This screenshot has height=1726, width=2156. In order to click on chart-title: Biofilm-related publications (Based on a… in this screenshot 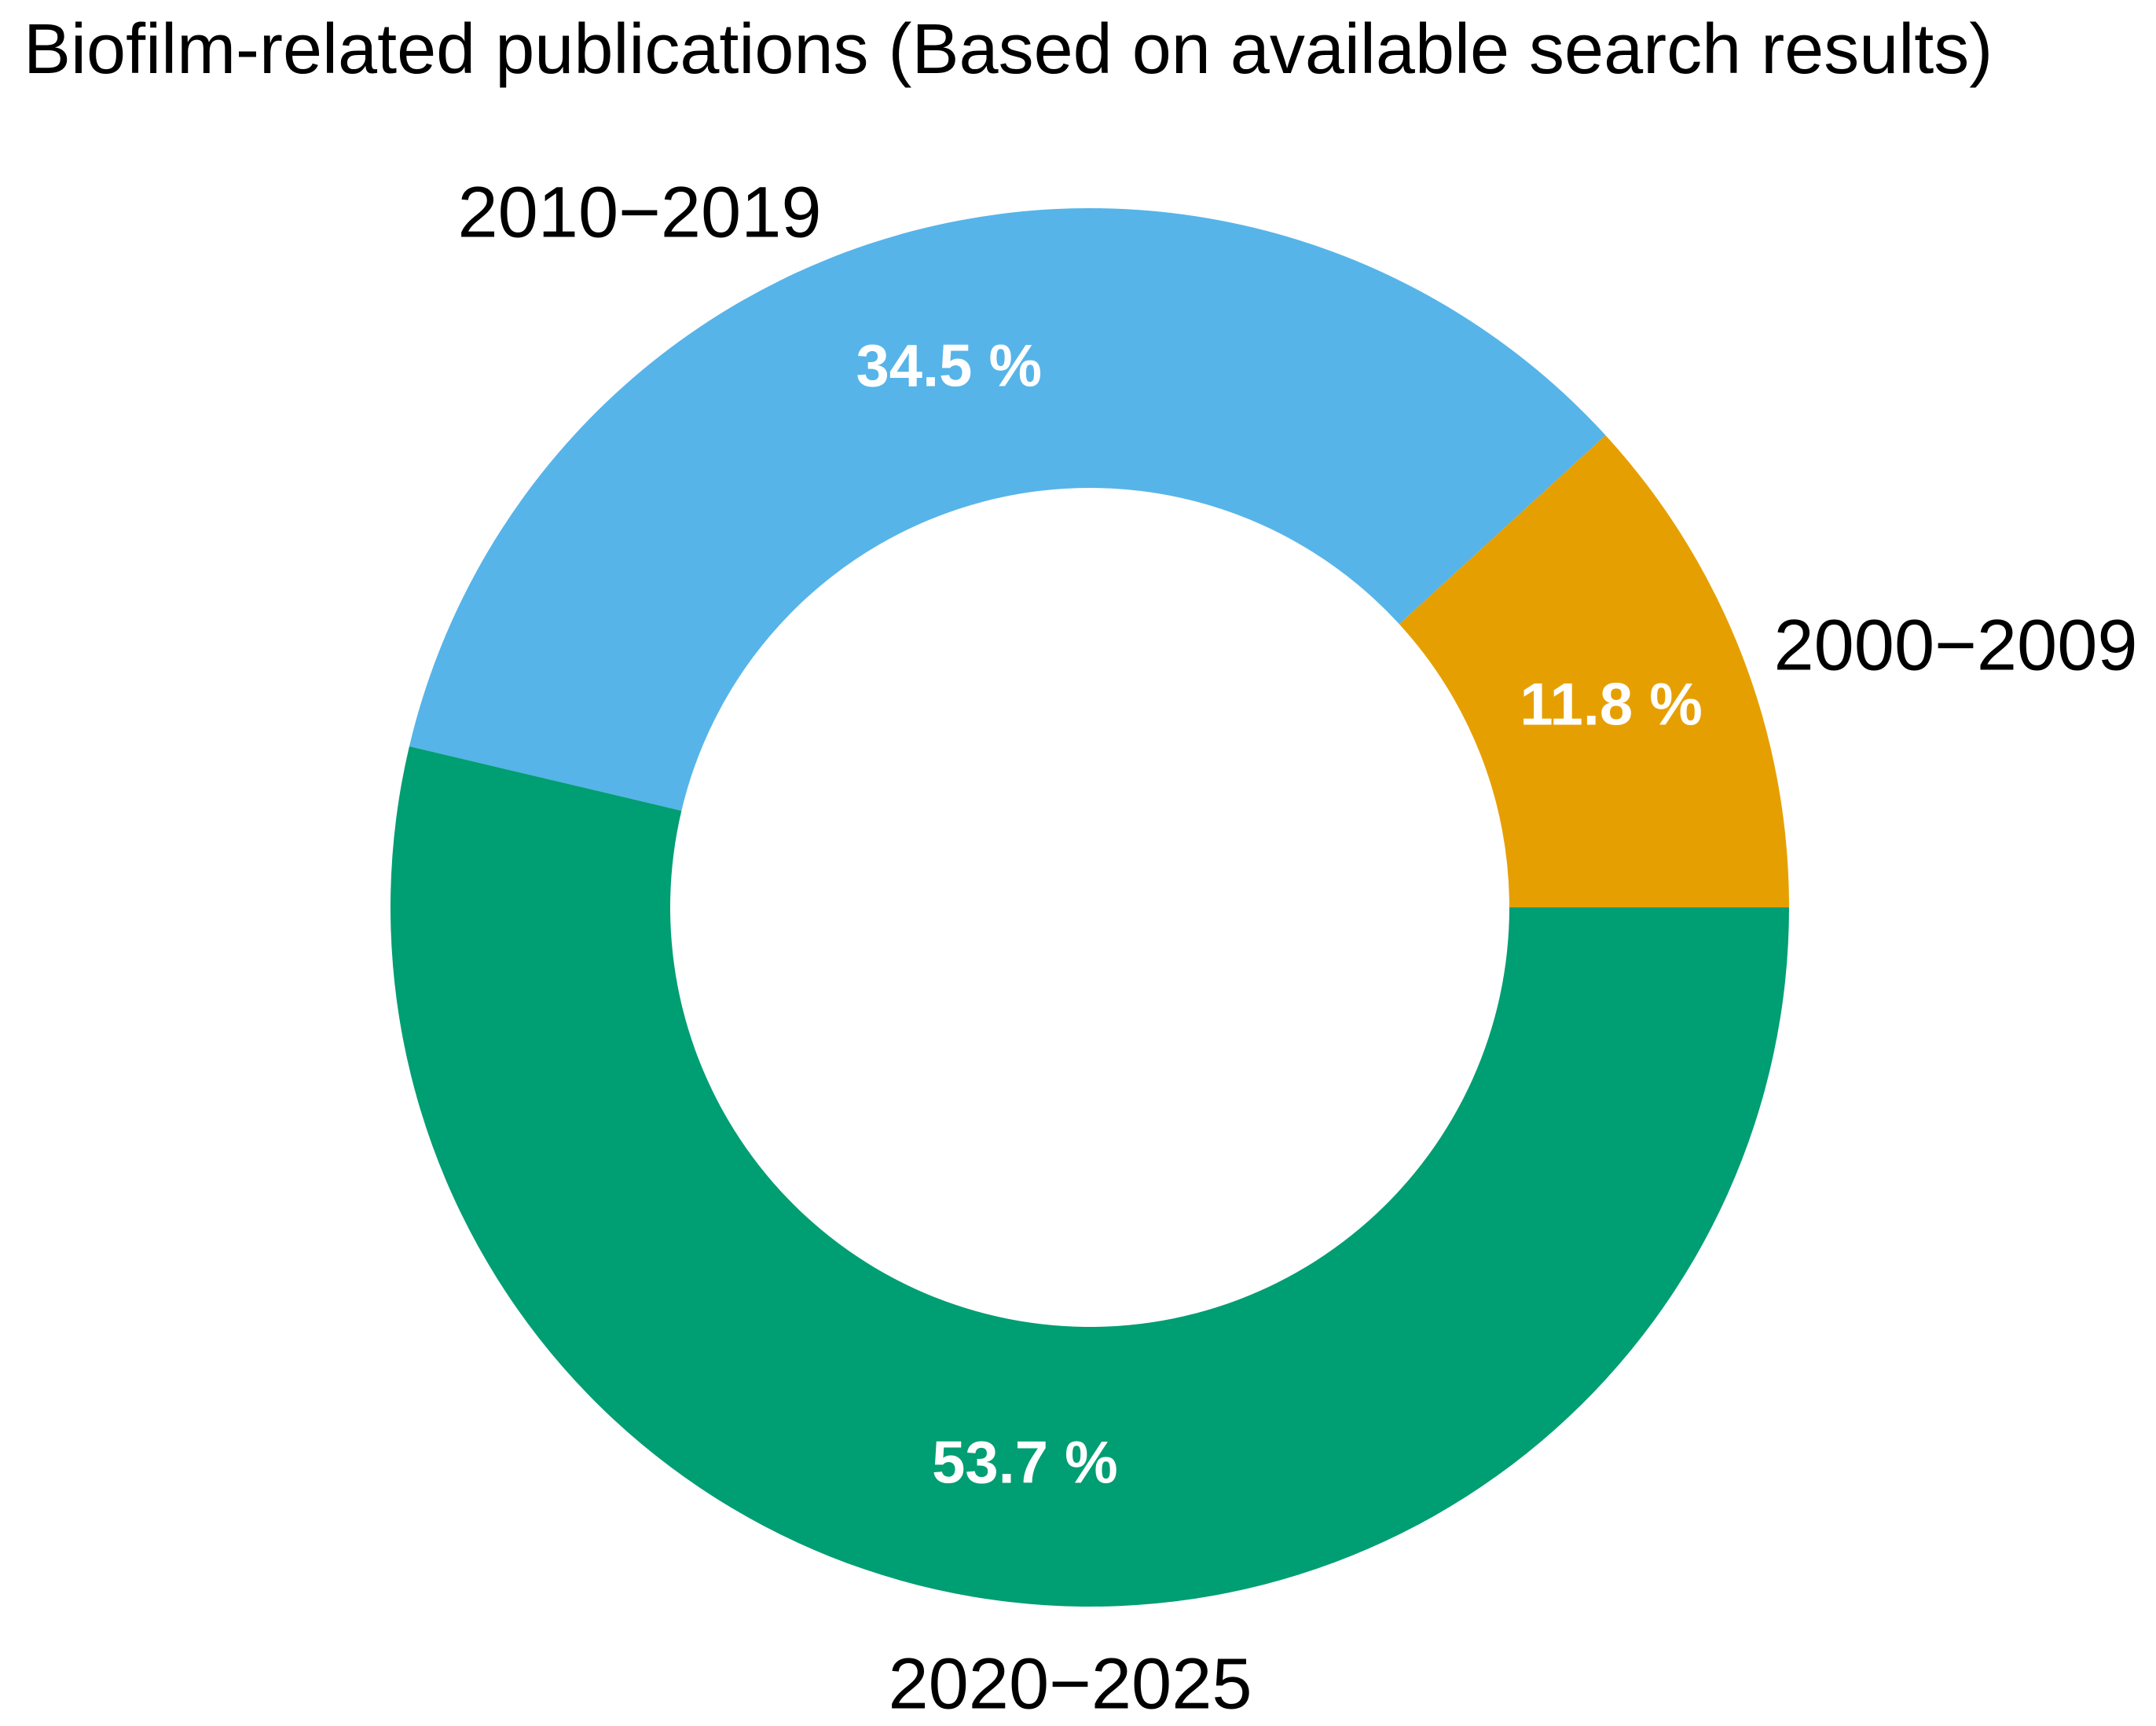, I will do `click(1008, 49)`.